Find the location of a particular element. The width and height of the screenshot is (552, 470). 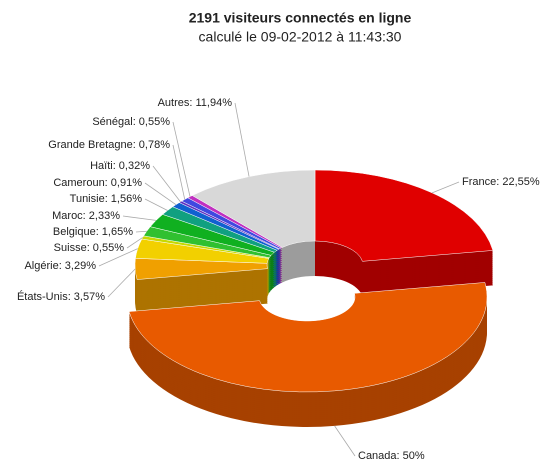

data-label: Cameroun: 0,91% is located at coordinates (97, 183).